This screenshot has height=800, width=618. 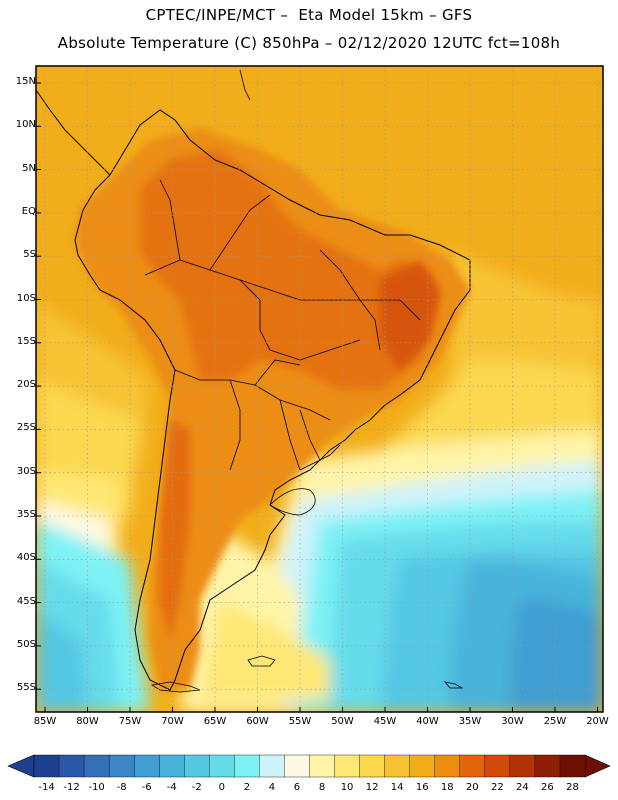 What do you see at coordinates (422, 787) in the screenshot?
I see `colorbar-label: 16` at bounding box center [422, 787].